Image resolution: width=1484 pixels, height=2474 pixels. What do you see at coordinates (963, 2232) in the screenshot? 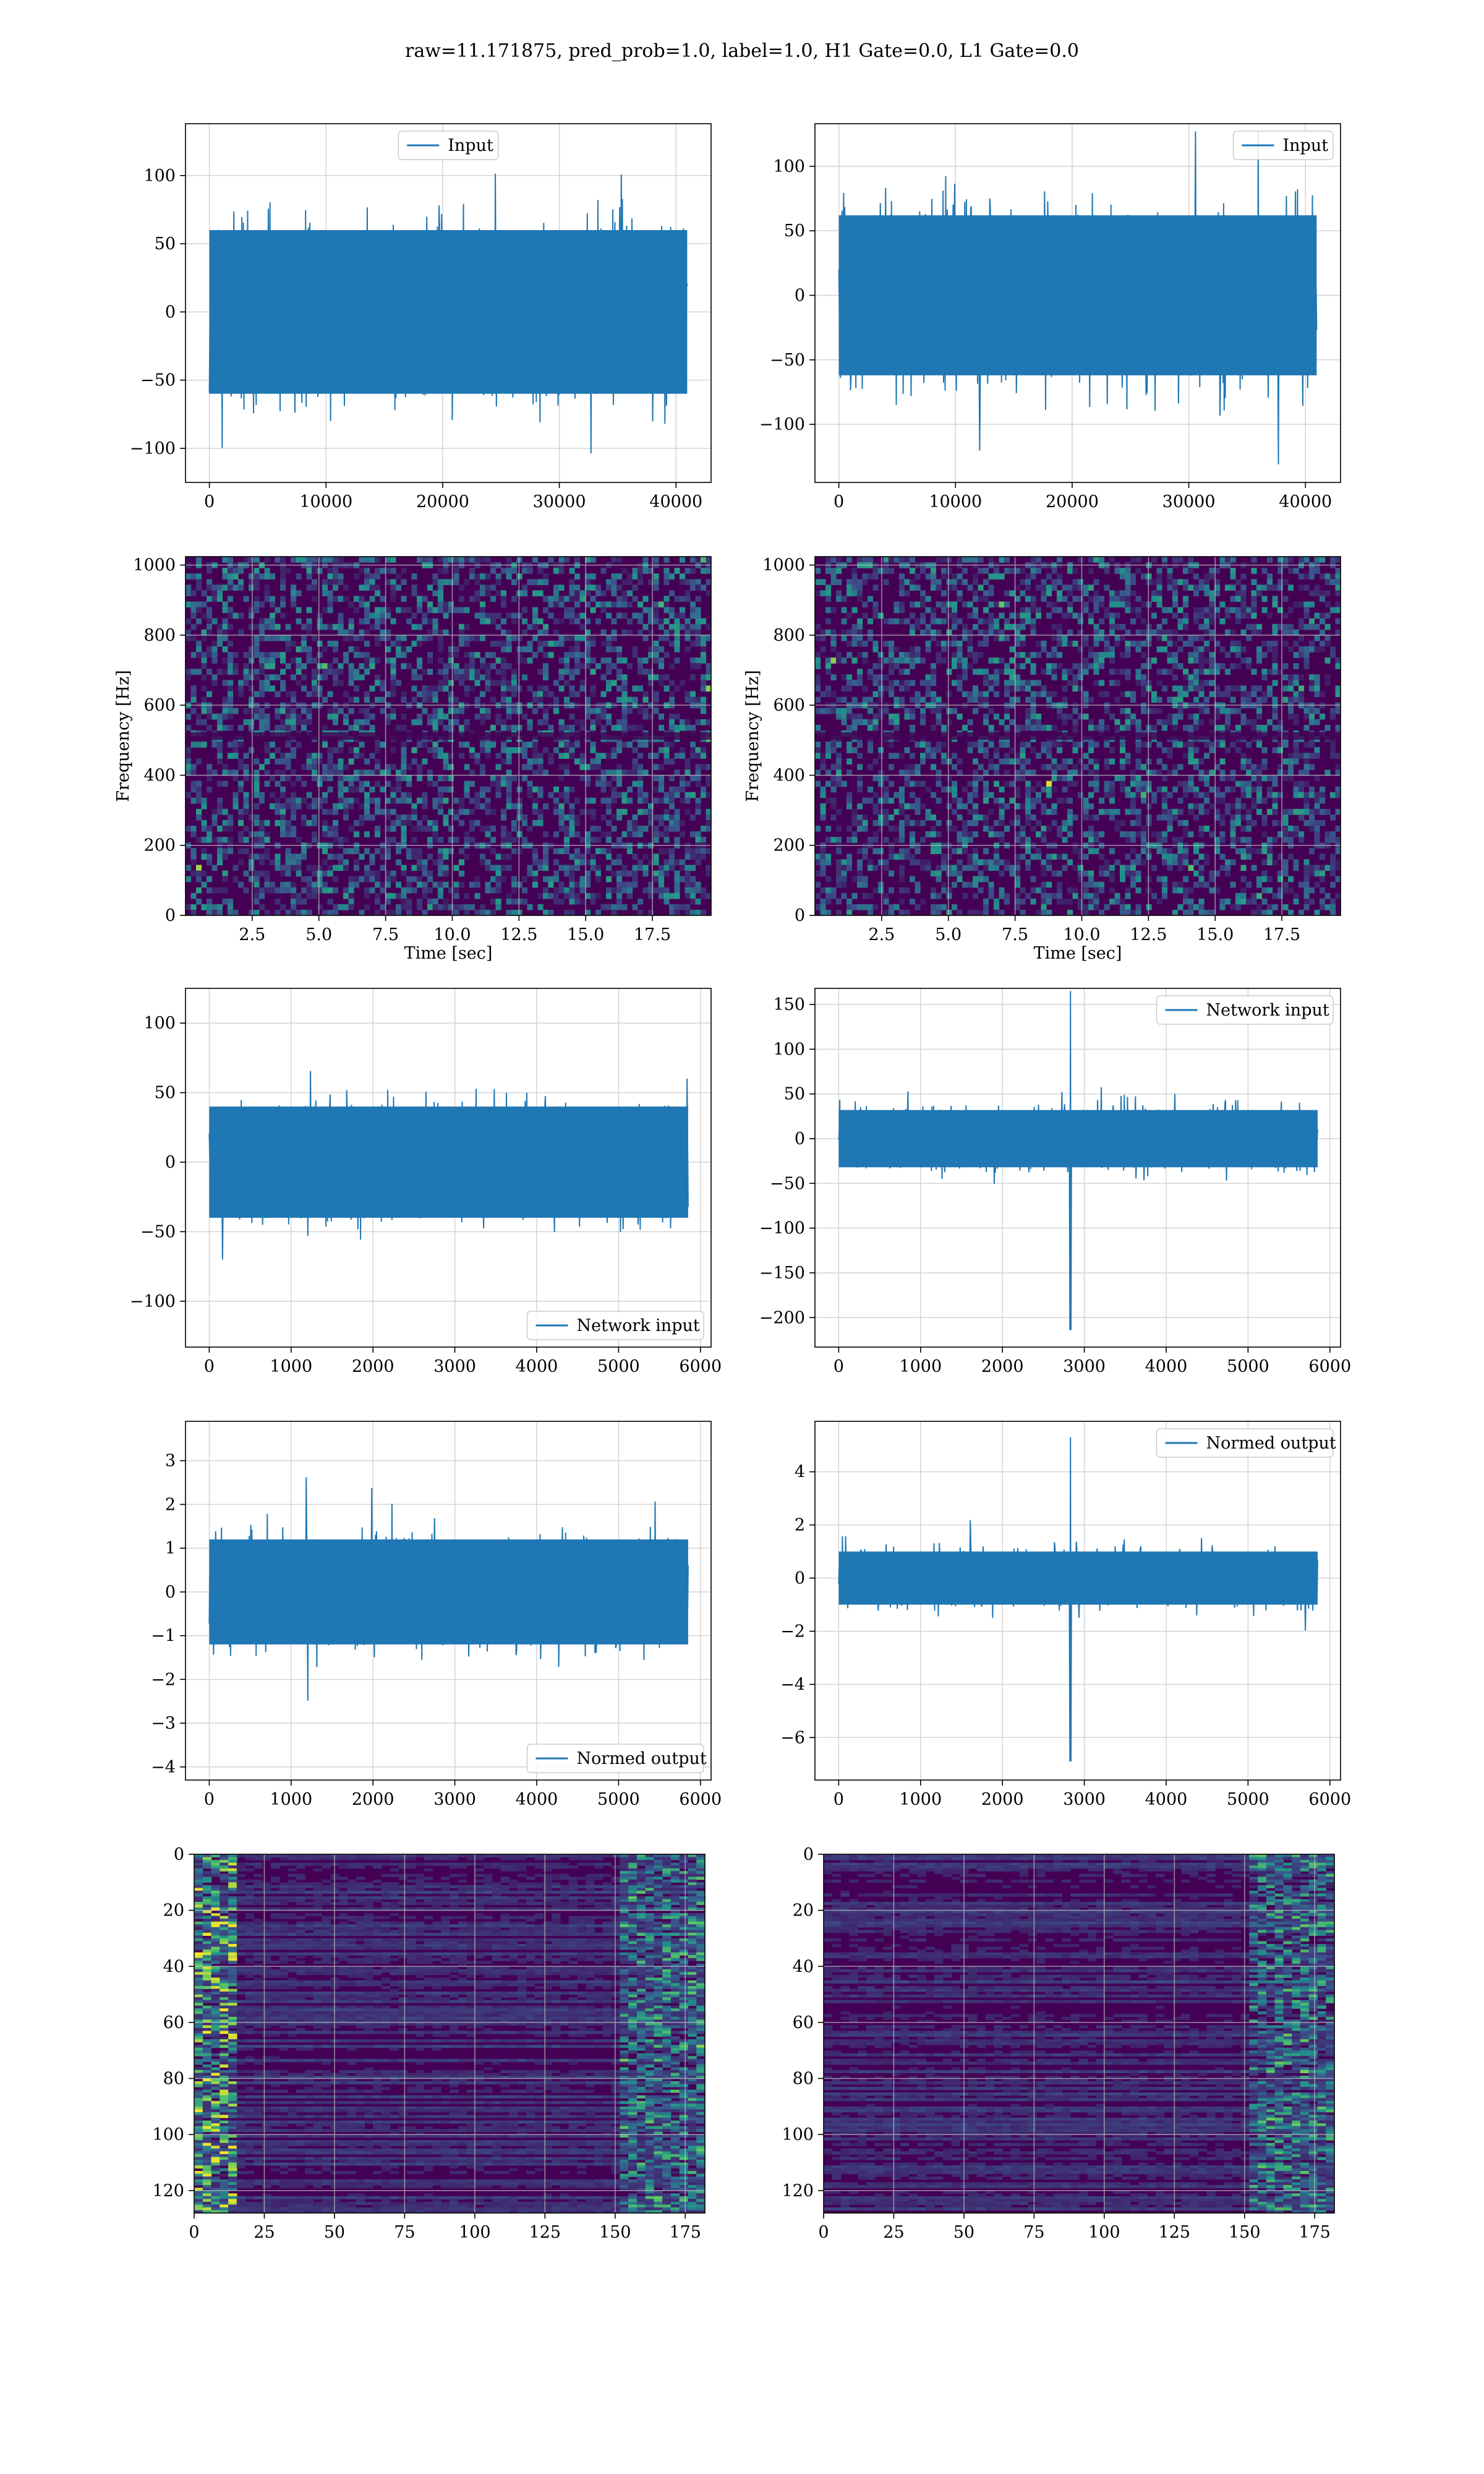
I see `x-tick-label: 50` at bounding box center [963, 2232].